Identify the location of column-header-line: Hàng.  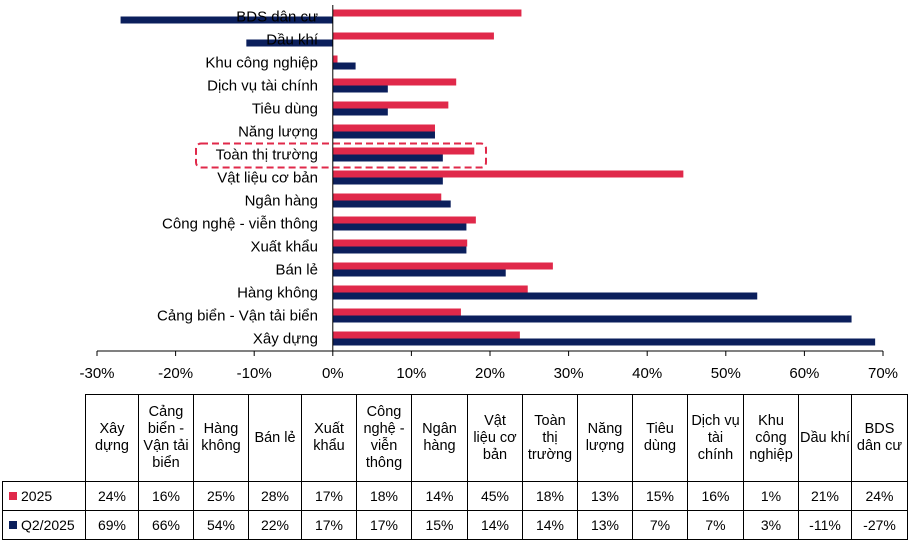
(221, 429).